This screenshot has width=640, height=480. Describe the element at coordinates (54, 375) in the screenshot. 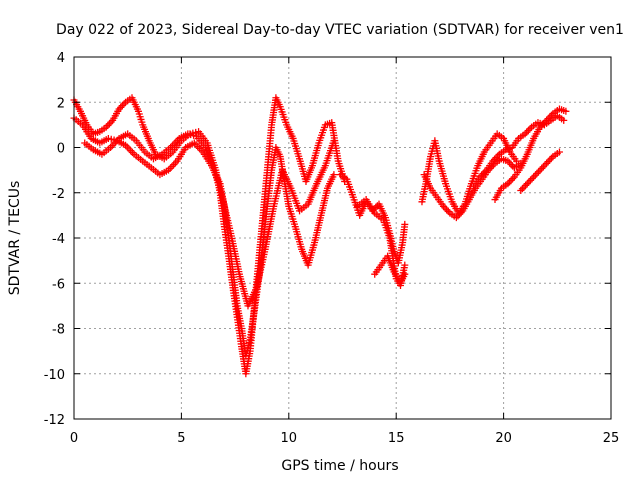

I see `y-tick-label: -10` at that location.